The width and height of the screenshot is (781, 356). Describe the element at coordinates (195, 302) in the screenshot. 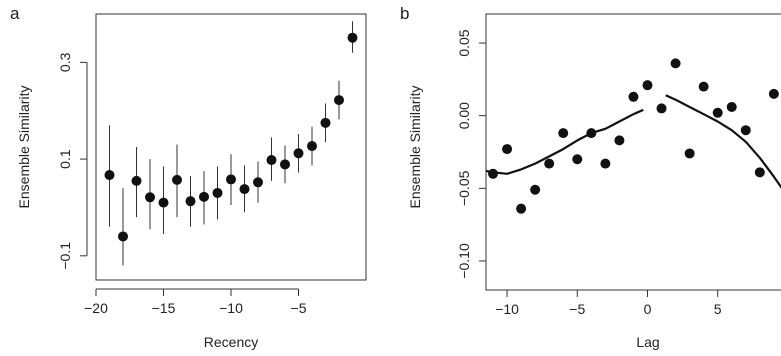

I see `panel-a-x-axis: −20 −15 −10 −5` at that location.